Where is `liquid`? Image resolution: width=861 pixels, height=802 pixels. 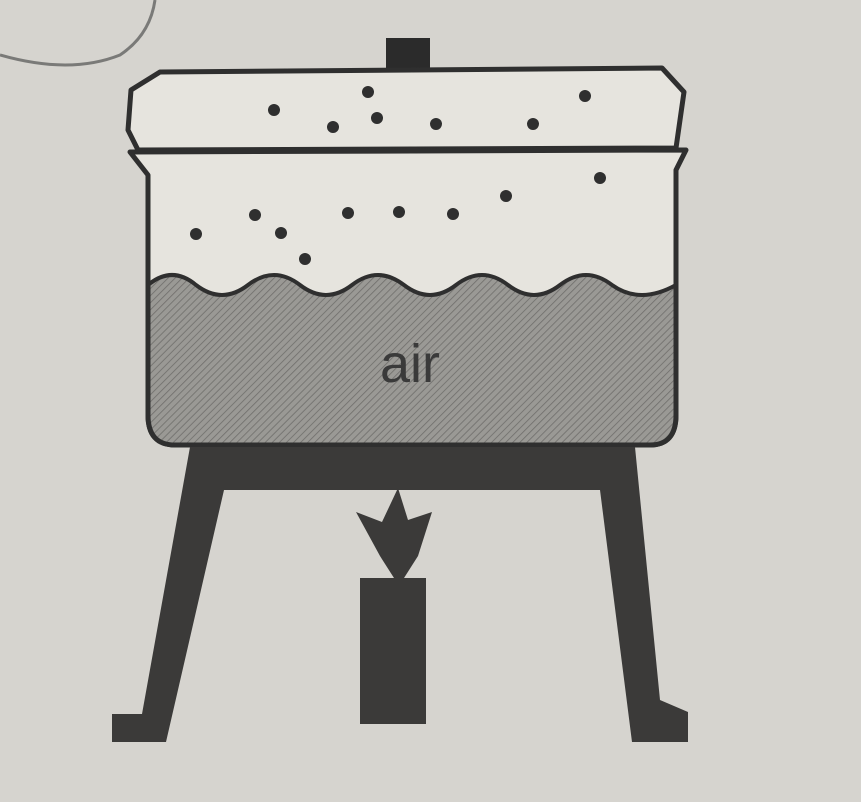 liquid is located at coordinates (412, 359).